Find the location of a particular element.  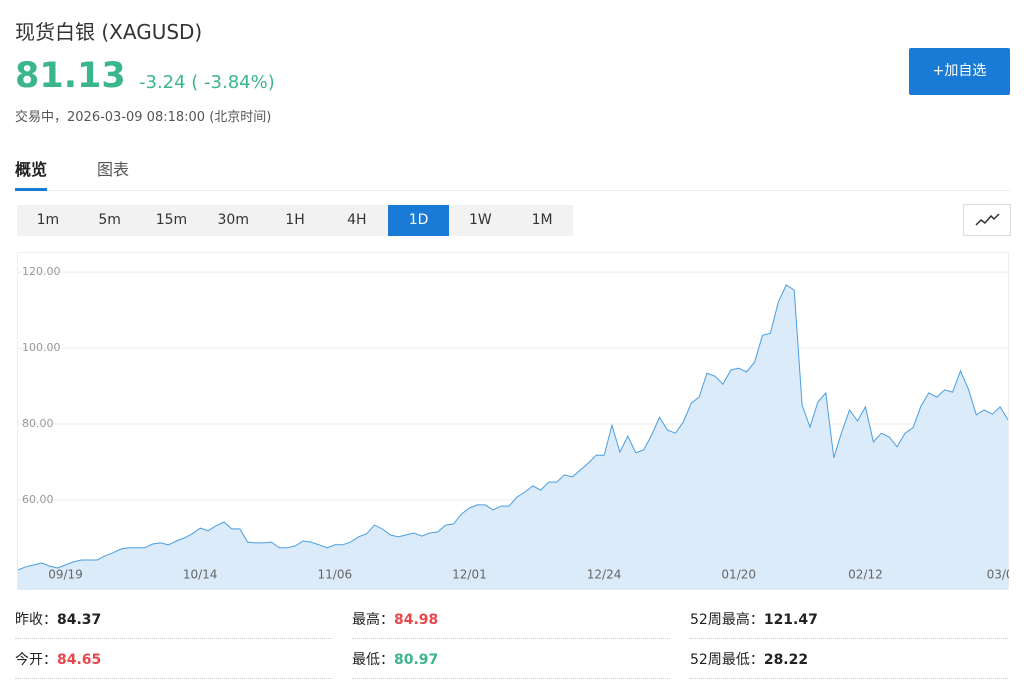

trade-status: 交易中，2026-03-09 08:18:00 (北京时间) is located at coordinates (143, 117).